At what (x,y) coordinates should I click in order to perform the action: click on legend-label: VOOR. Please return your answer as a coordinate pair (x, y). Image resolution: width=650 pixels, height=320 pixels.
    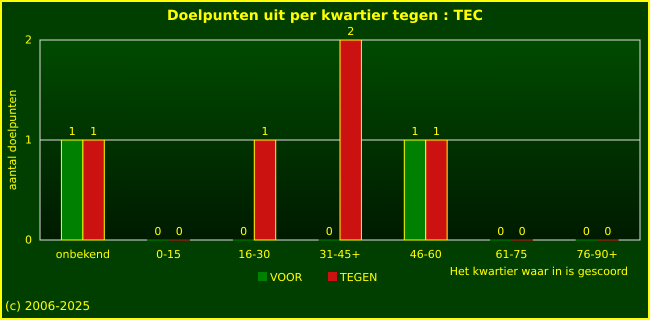
    Looking at the image, I should click on (286, 277).